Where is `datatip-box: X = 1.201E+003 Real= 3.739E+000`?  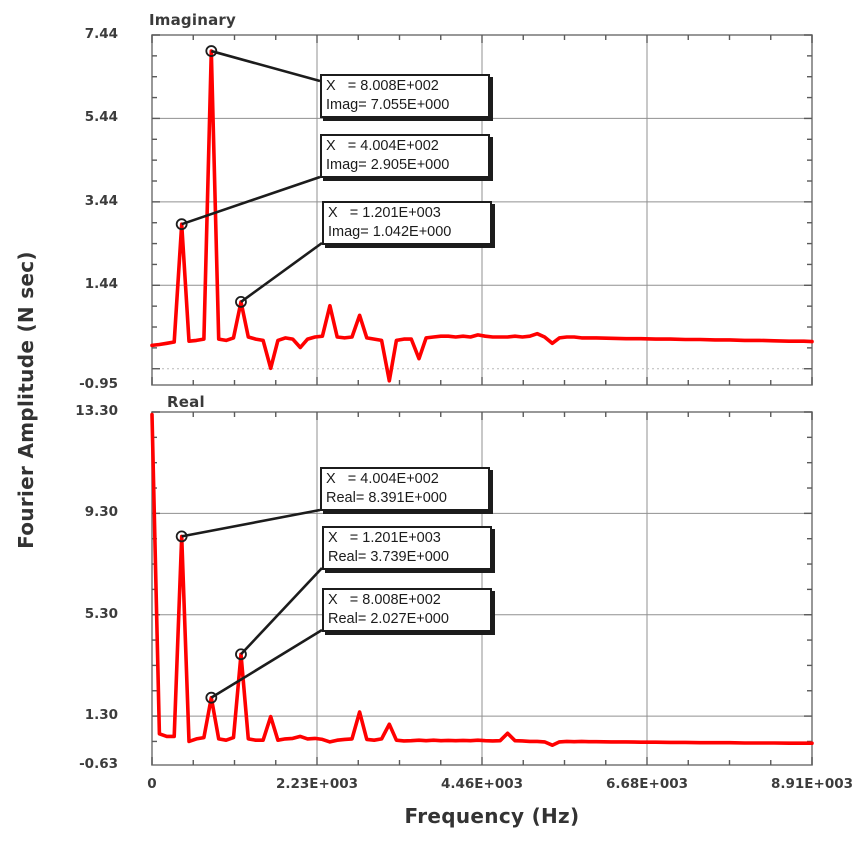
datatip-box: X = 1.201E+003 Real= 3.739E+000 is located at coordinates (407, 548).